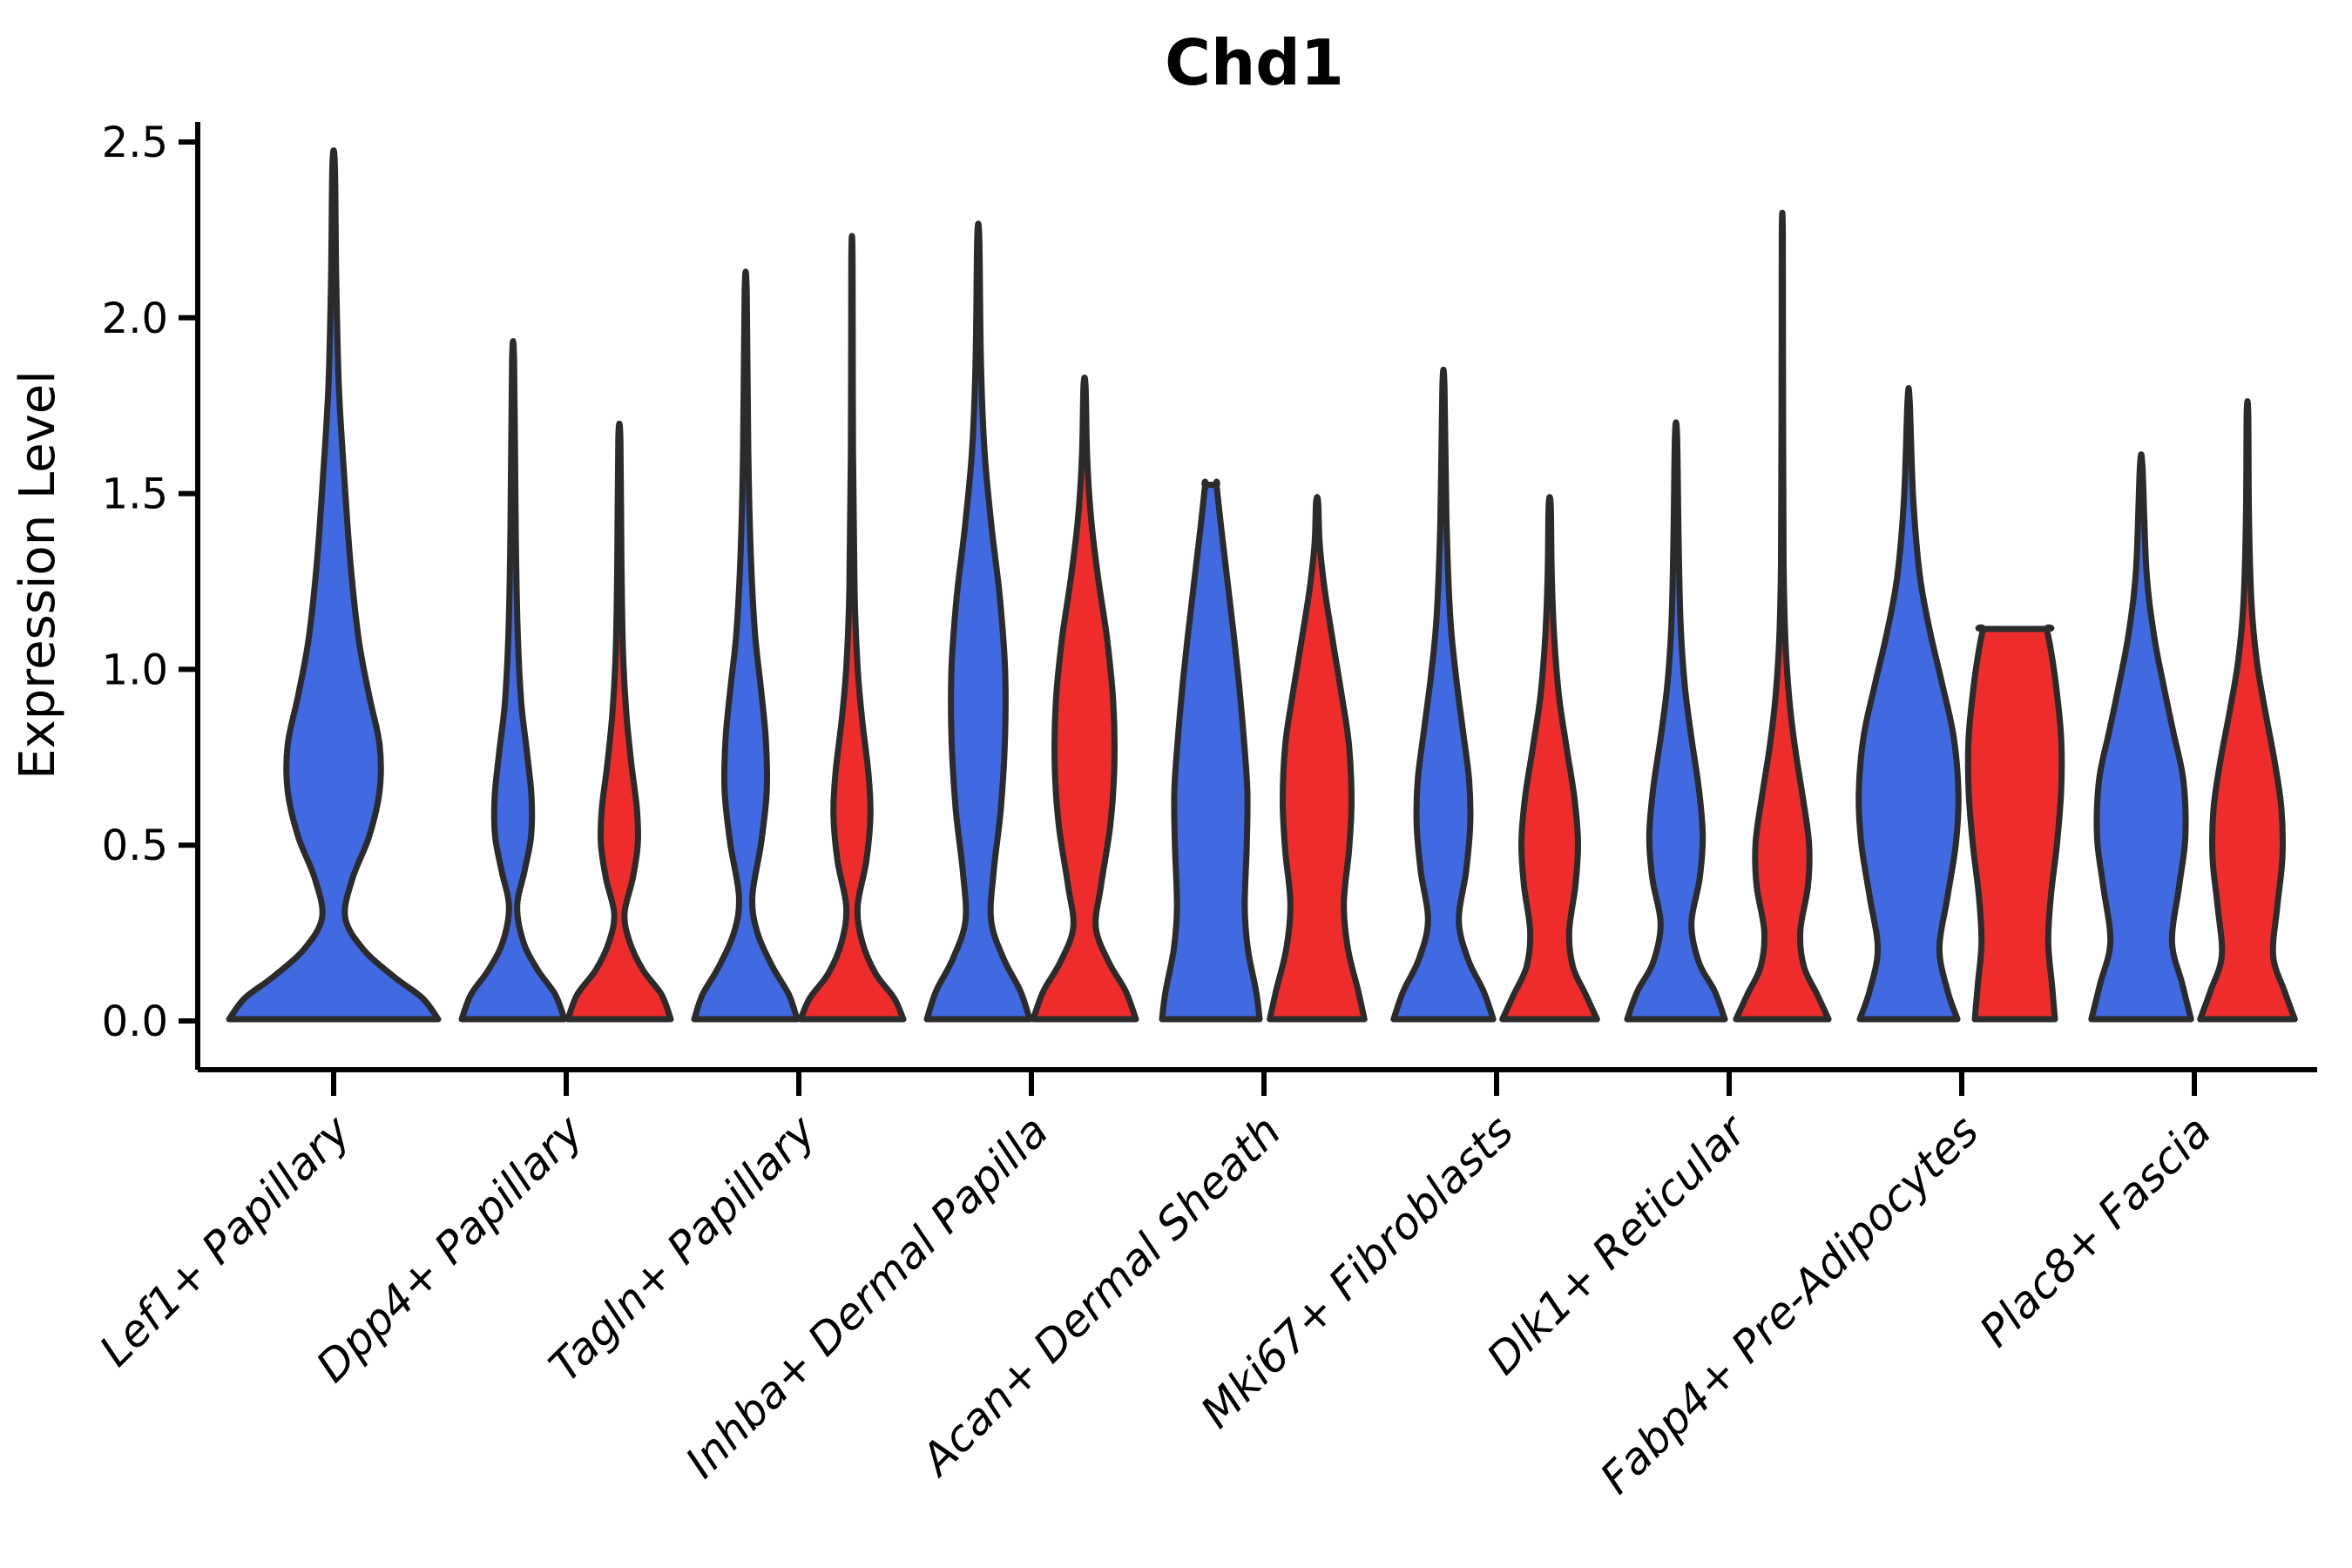 This screenshot has height=1568, width=2352. What do you see at coordinates (852, 628) in the screenshot?
I see `violin-tagln-papillary-red` at bounding box center [852, 628].